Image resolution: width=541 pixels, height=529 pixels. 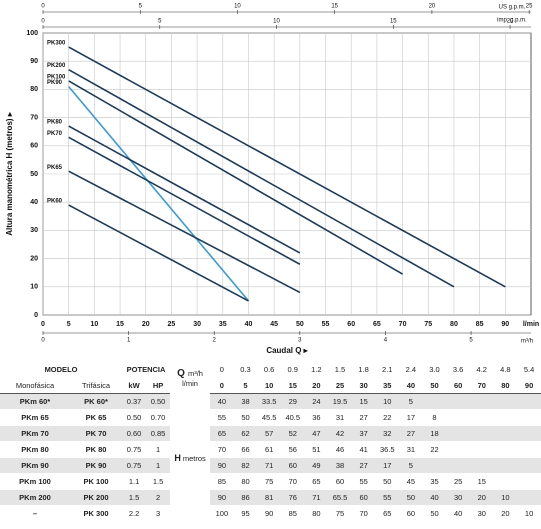 What do you see at coordinates (434, 370) in the screenshot?
I see `m3h-cell: 3.0` at bounding box center [434, 370].